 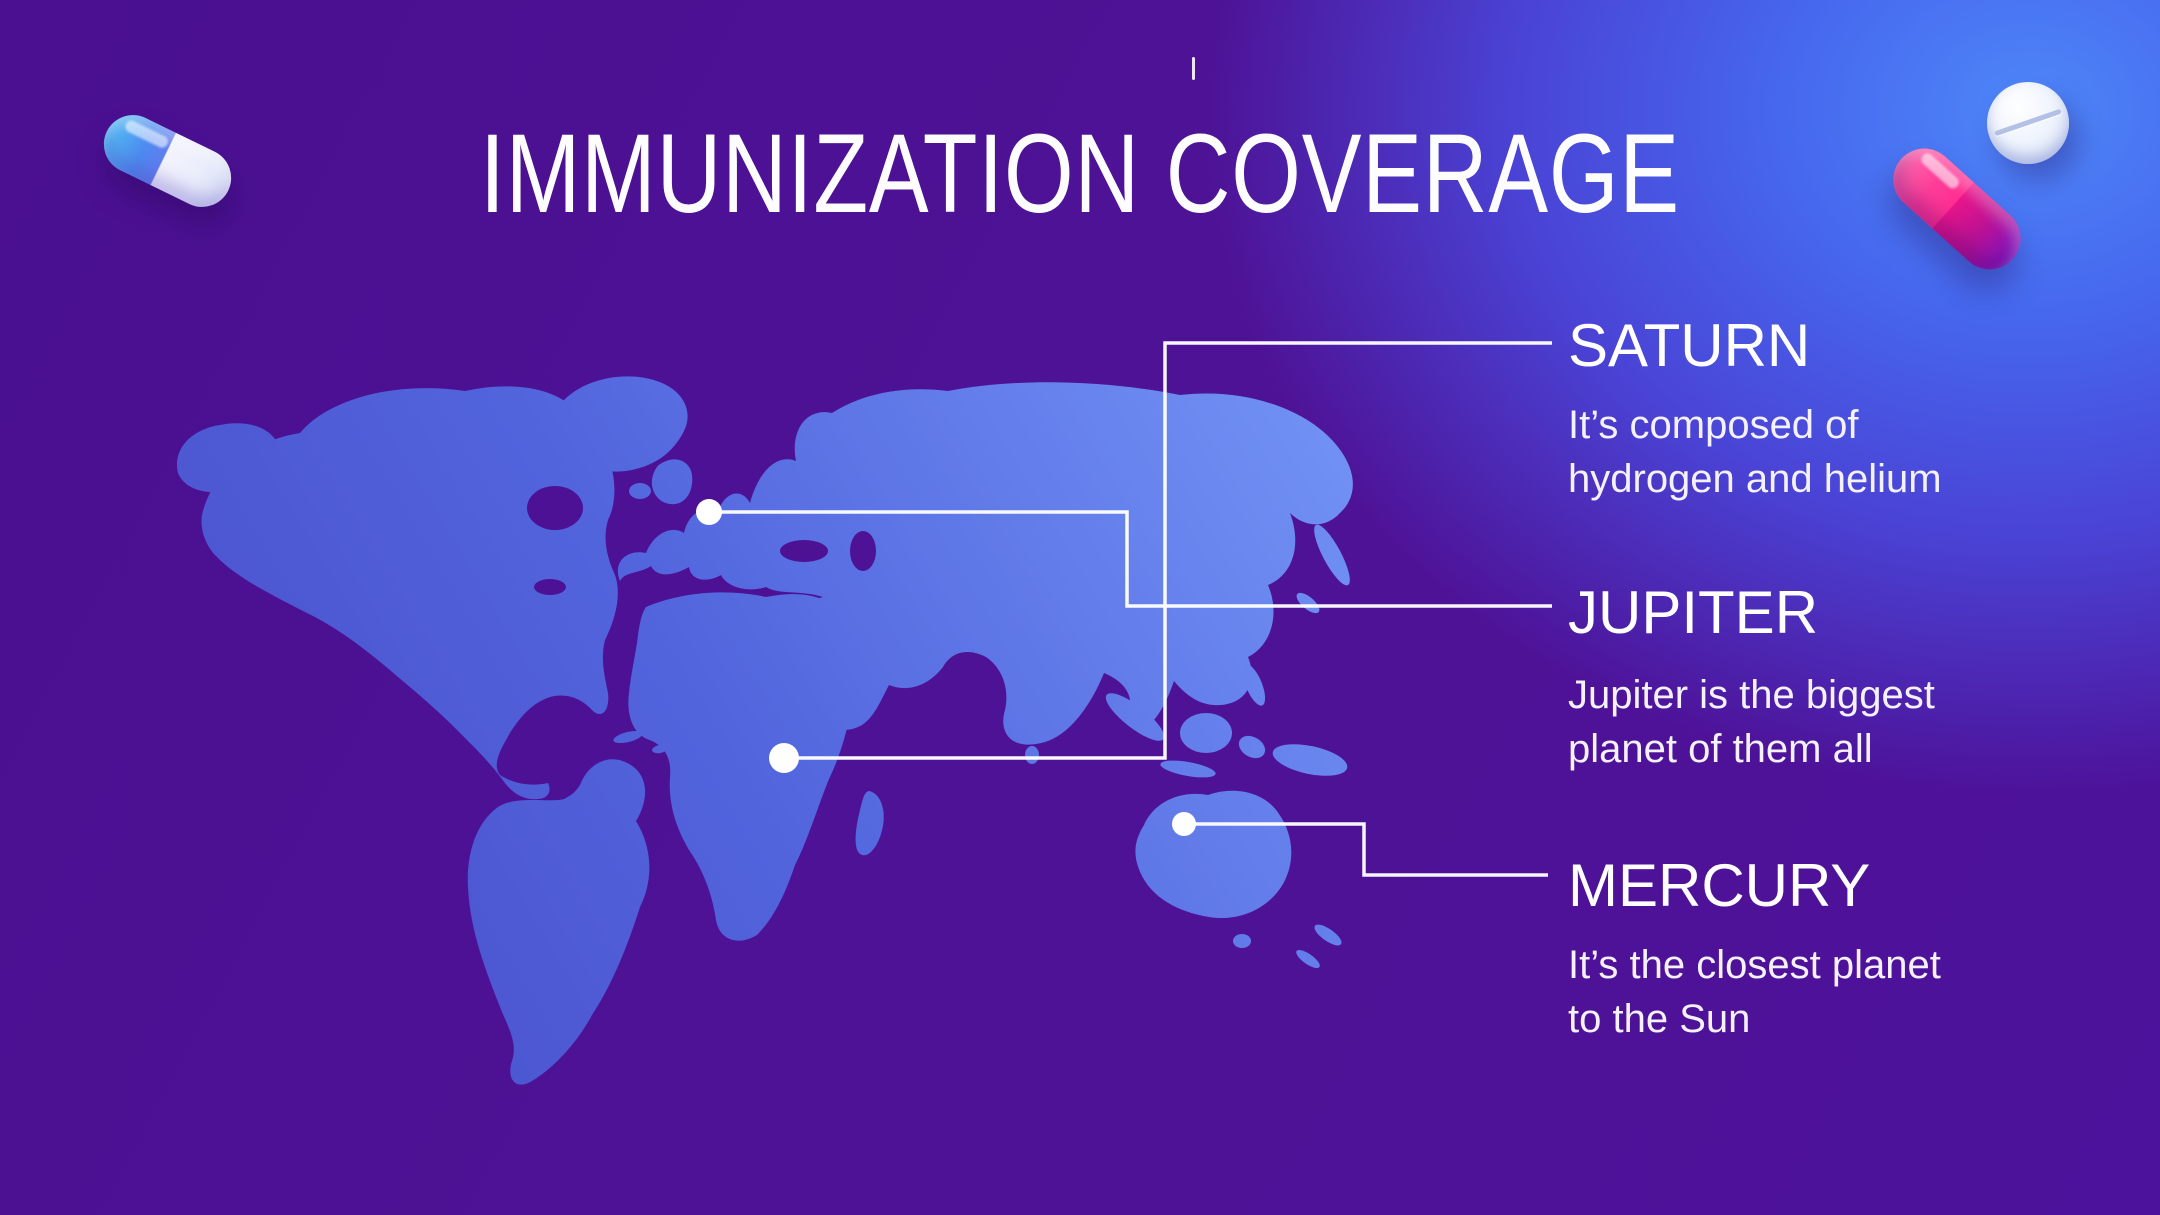 What do you see at coordinates (869, 823) in the screenshot?
I see `island-madagascar` at bounding box center [869, 823].